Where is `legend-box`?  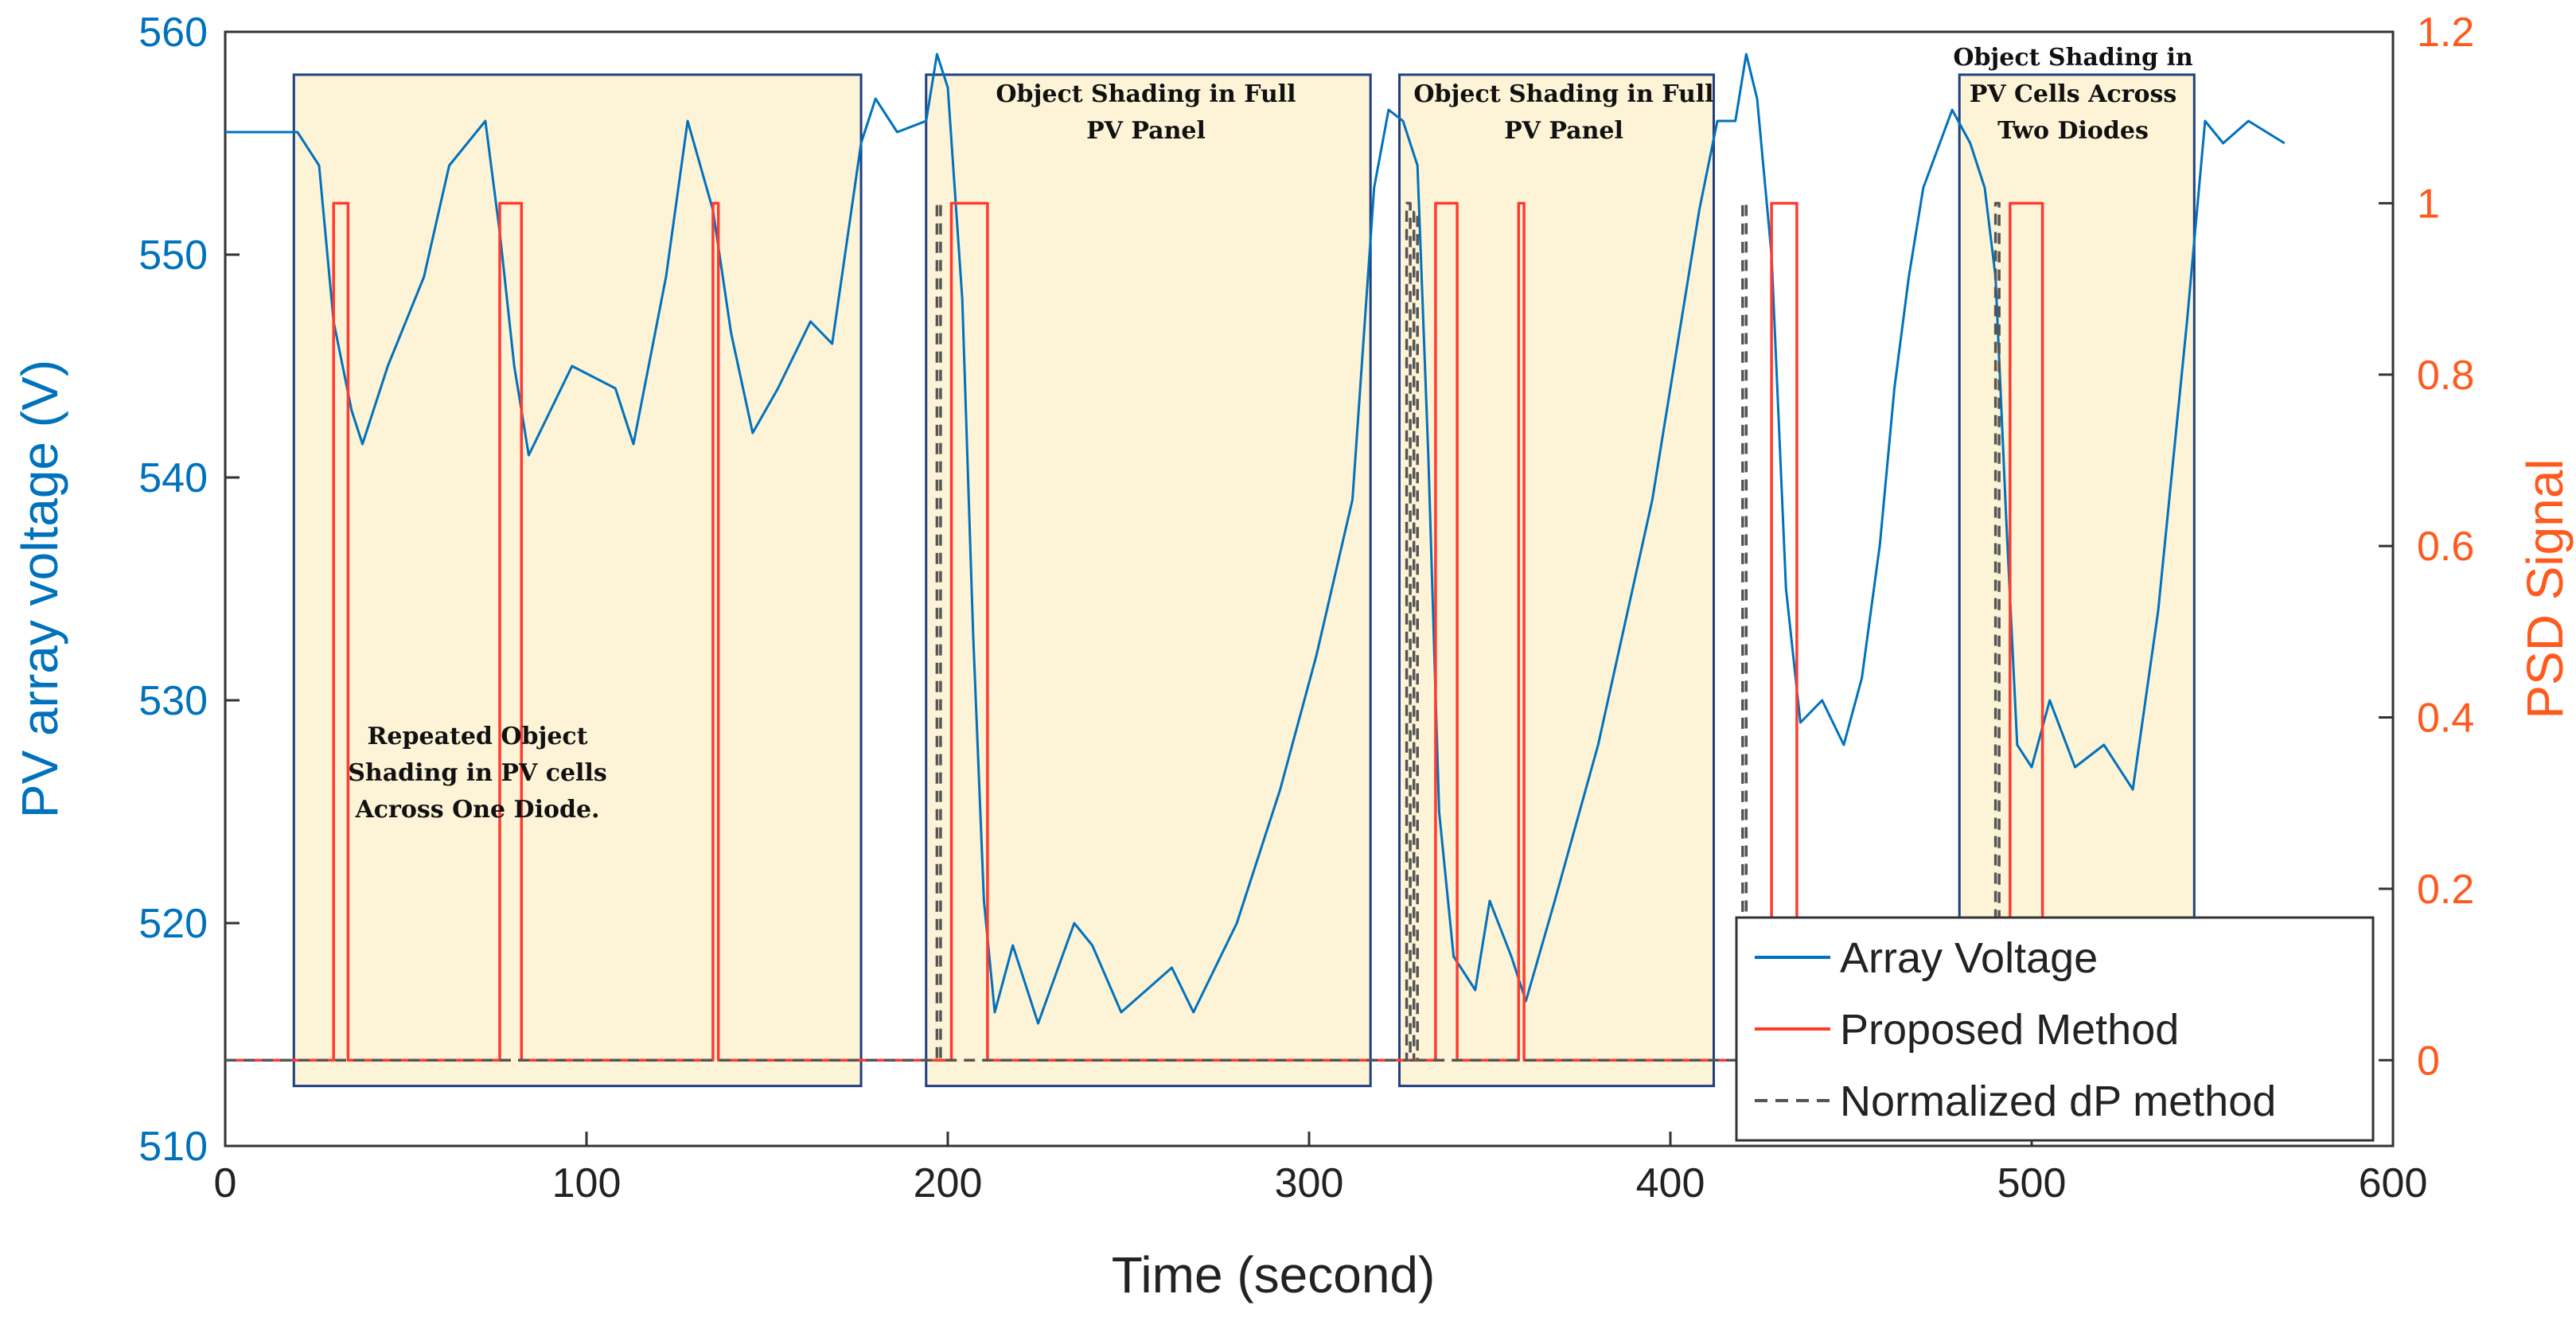
legend-box is located at coordinates (2055, 1029).